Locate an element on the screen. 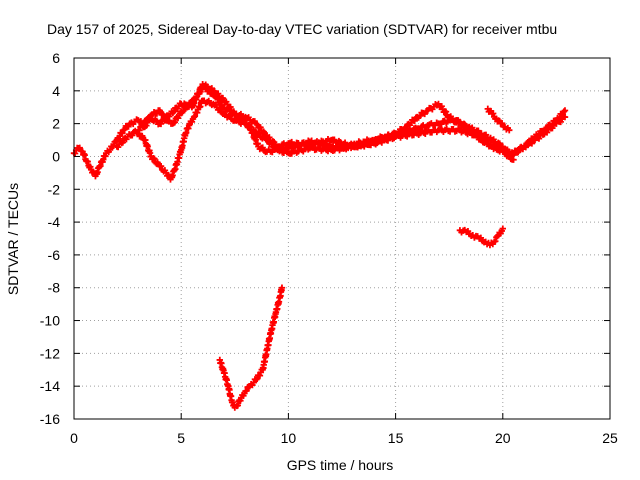 The width and height of the screenshot is (640, 480). series-dip-segment-a is located at coordinates (251, 347).